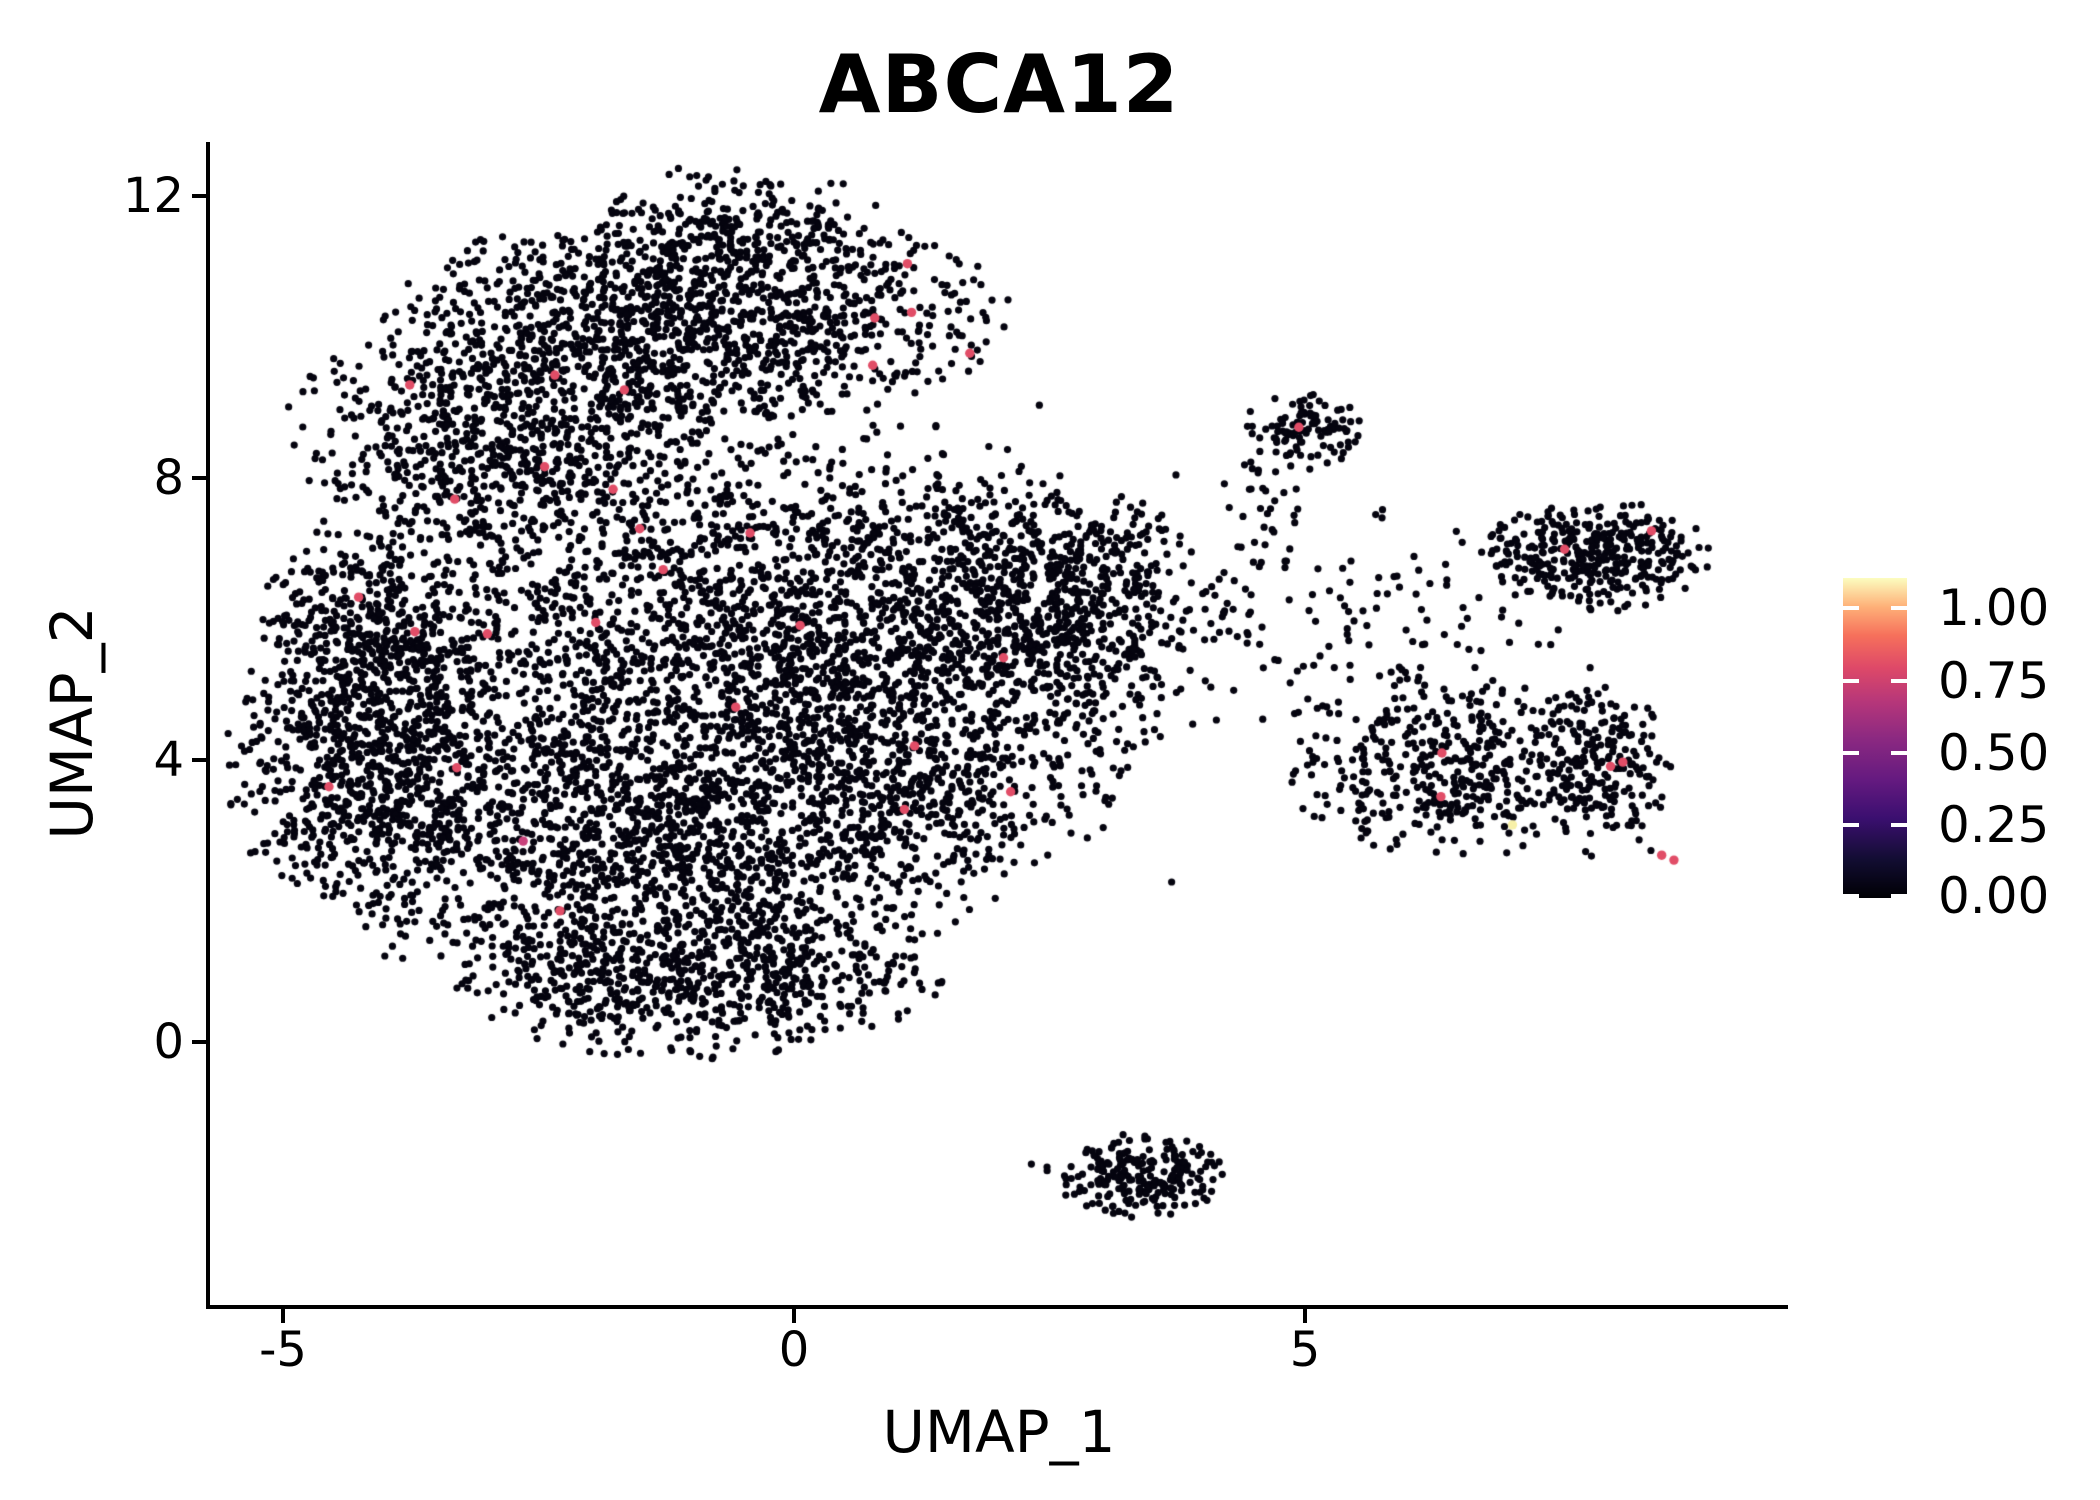 This screenshot has height=1500, width=2100. Describe the element at coordinates (283, 1350) in the screenshot. I see `x-tick-label: -5` at that location.